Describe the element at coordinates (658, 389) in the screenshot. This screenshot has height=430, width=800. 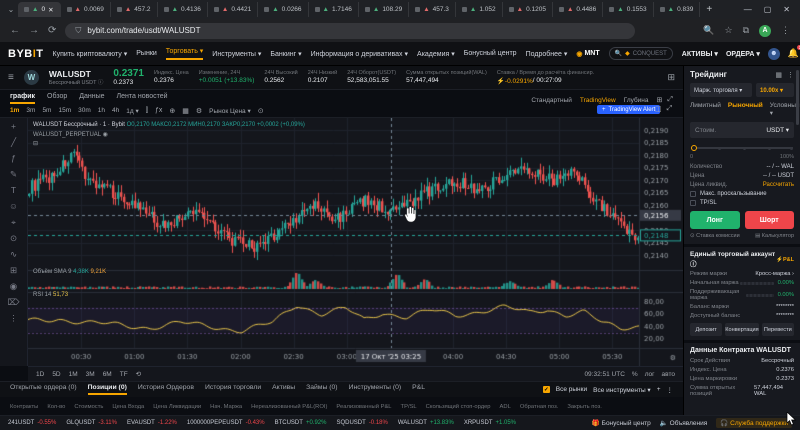
I see `add-widget-icon: +` at that location.